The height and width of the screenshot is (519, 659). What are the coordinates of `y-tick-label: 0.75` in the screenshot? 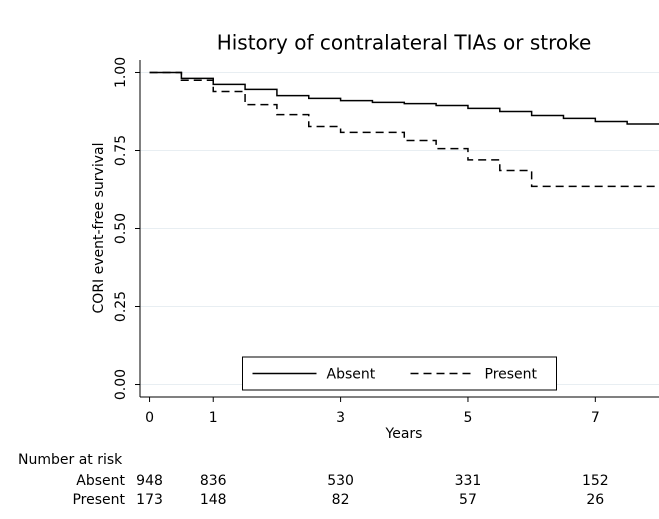 It's located at (121, 150).